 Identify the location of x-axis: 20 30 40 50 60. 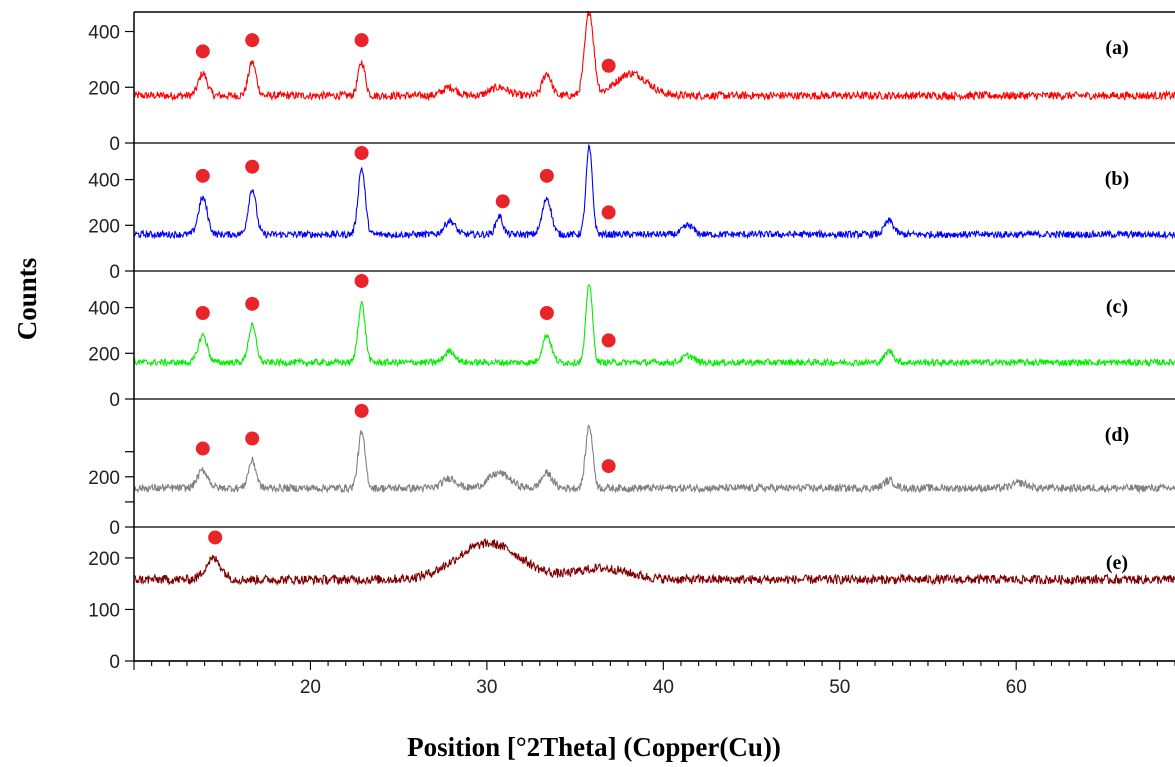
(654, 679).